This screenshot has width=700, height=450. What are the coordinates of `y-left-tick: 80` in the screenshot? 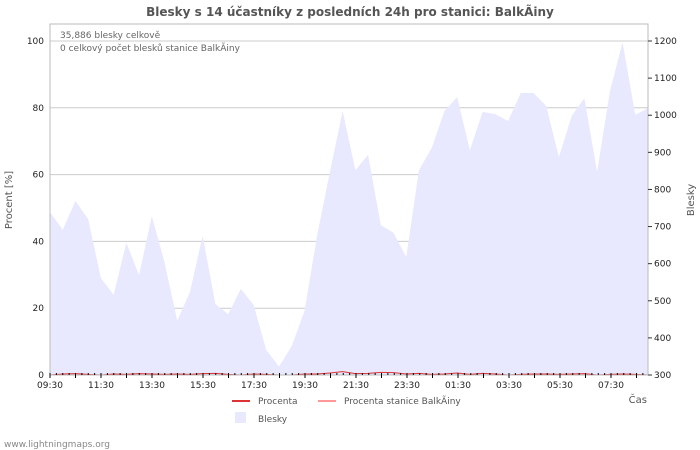 It's located at (39, 109).